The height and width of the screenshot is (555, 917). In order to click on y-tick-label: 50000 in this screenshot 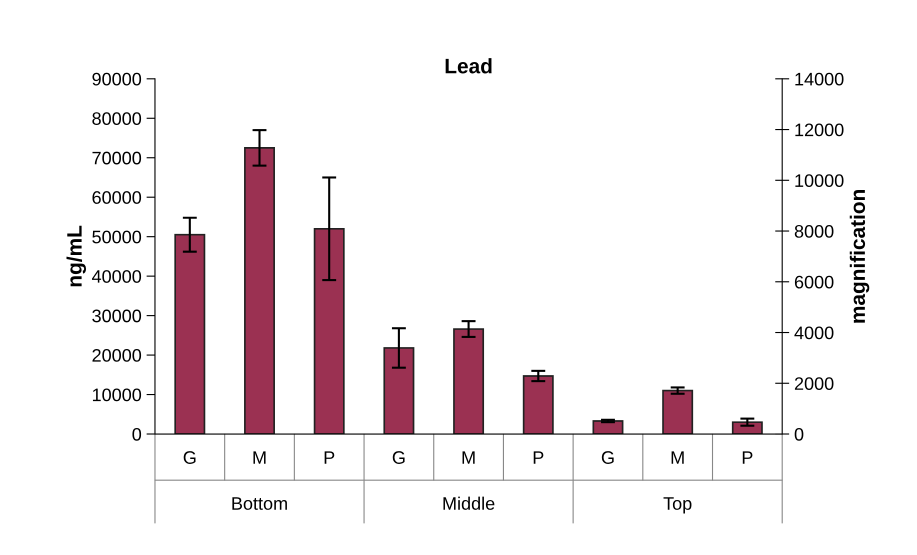, I will do `click(117, 237)`.